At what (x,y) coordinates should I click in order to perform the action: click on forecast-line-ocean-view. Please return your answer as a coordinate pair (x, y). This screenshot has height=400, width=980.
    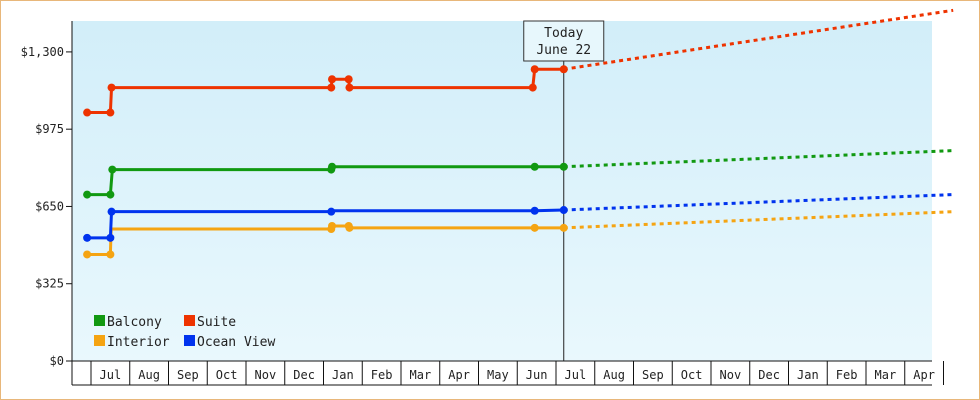
    Looking at the image, I should click on (758, 202).